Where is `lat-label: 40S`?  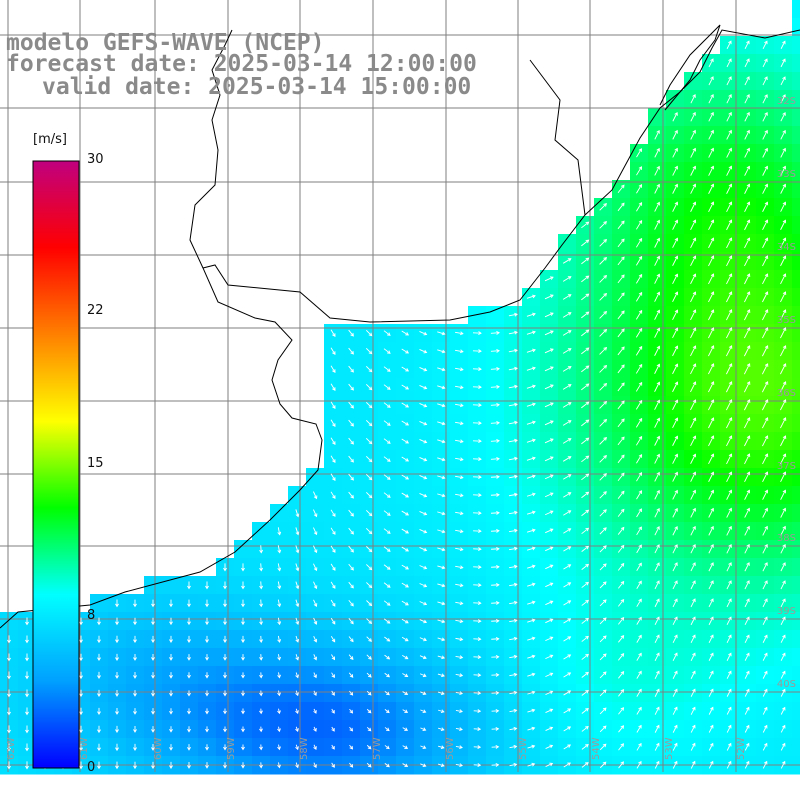 lat-label: 40S is located at coordinates (786, 684).